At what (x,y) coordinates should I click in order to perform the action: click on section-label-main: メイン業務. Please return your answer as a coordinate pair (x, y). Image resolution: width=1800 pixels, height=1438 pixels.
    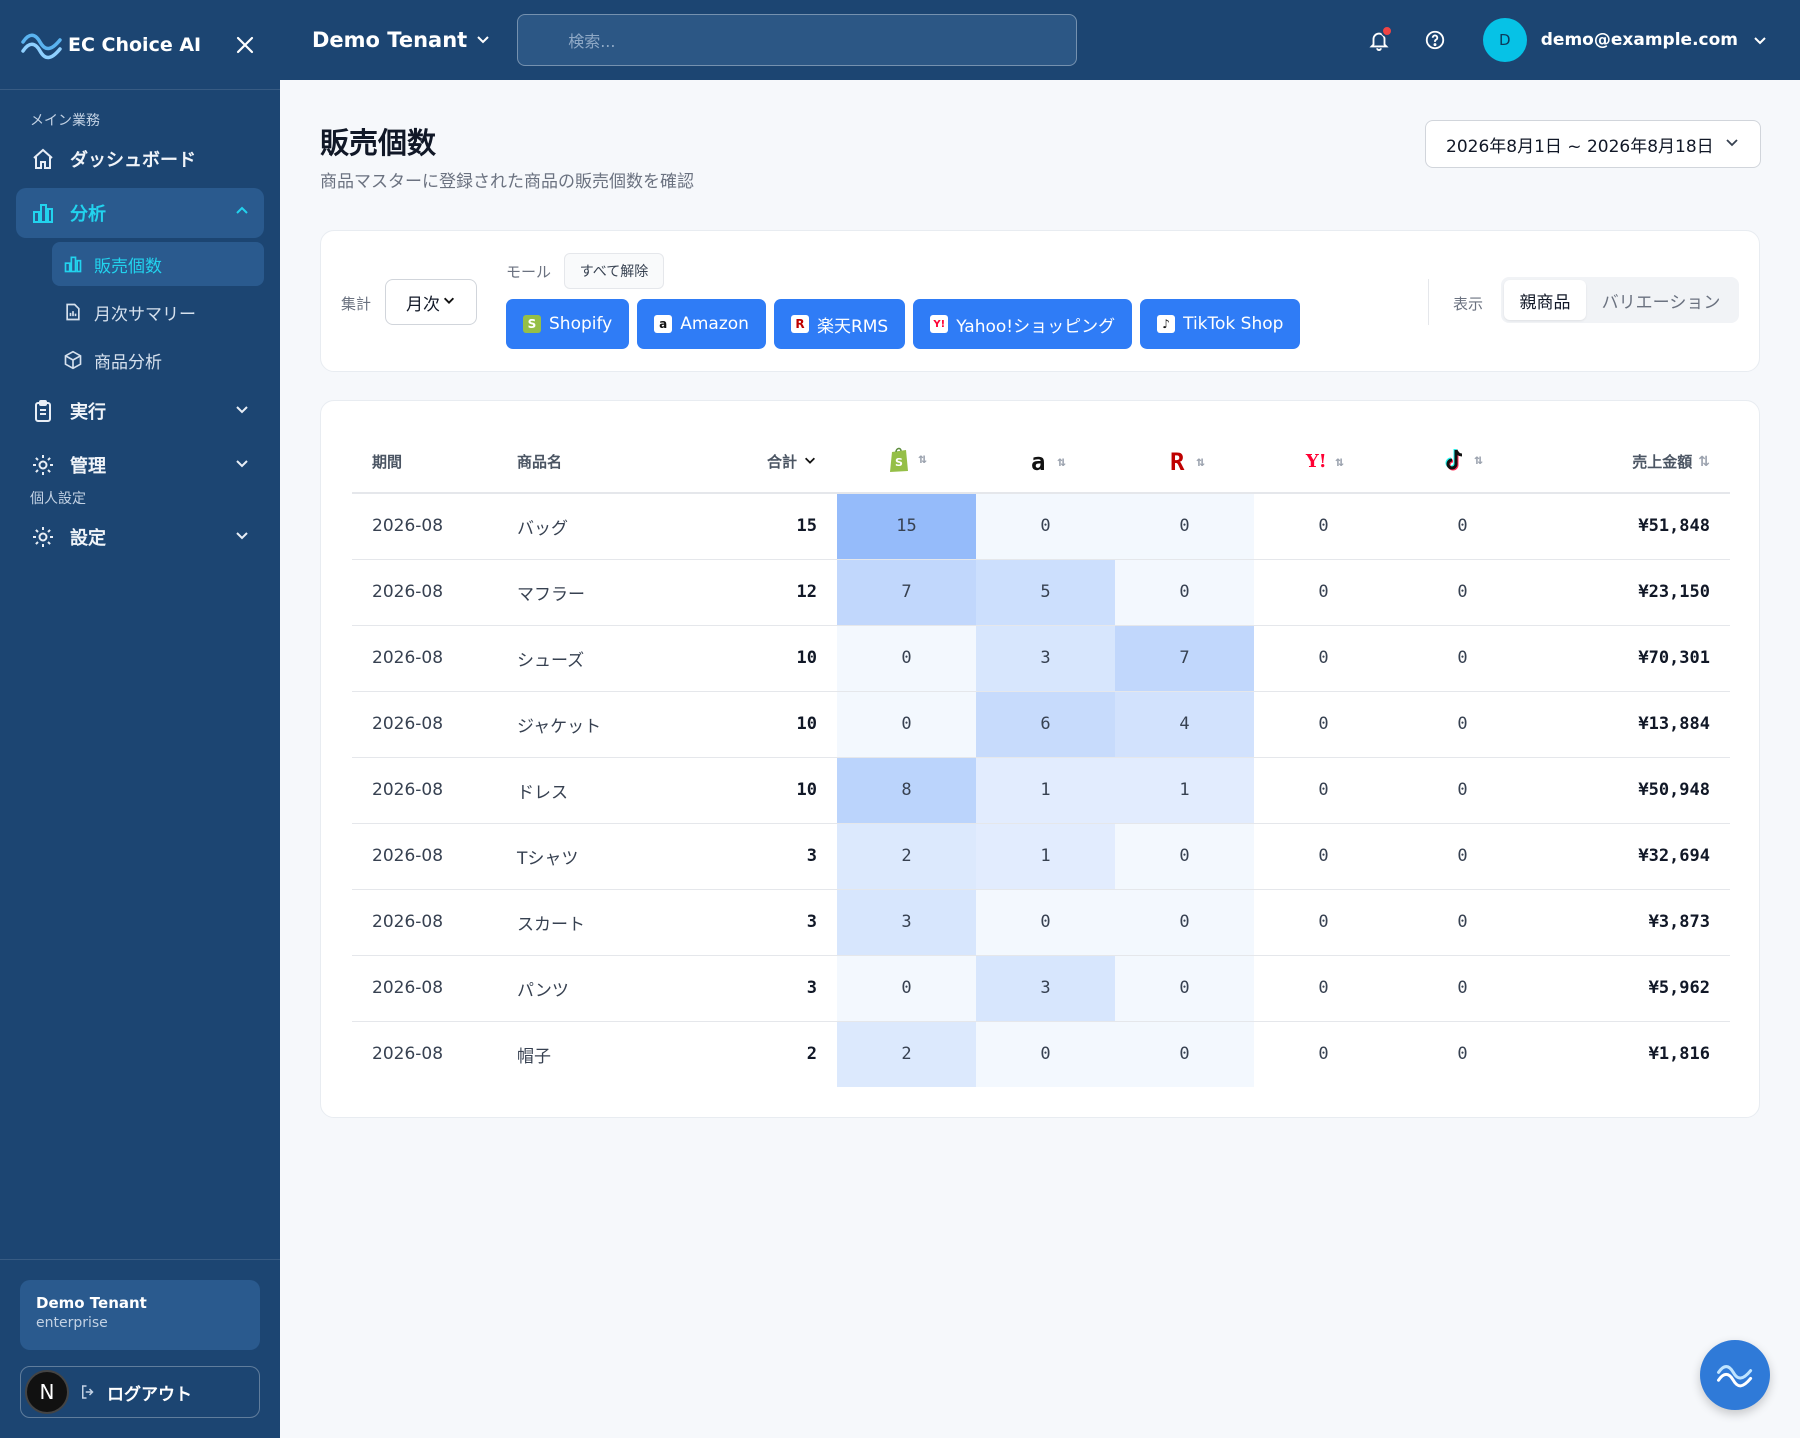
    Looking at the image, I should click on (65, 121).